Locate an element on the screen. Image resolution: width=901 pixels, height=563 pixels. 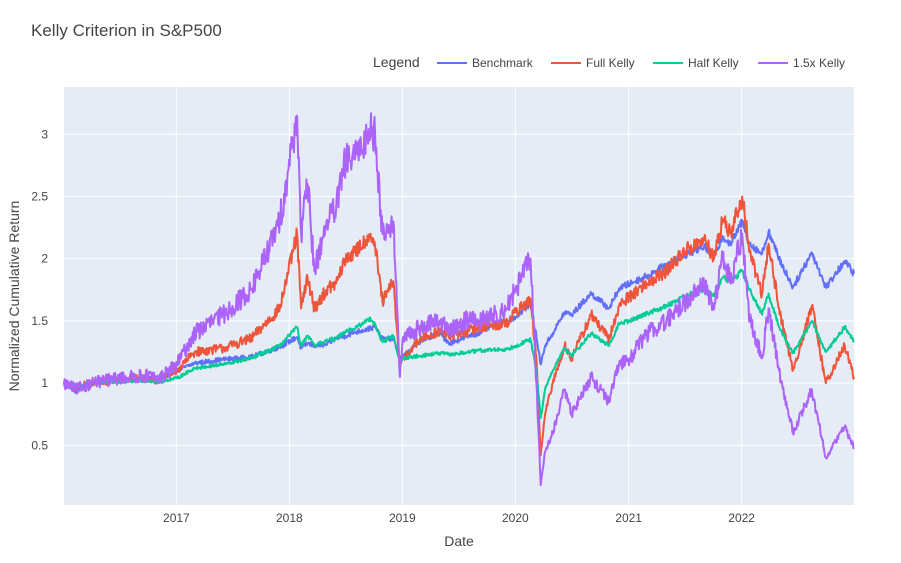
legend-item-label: Benchmark is located at coordinates (503, 63).